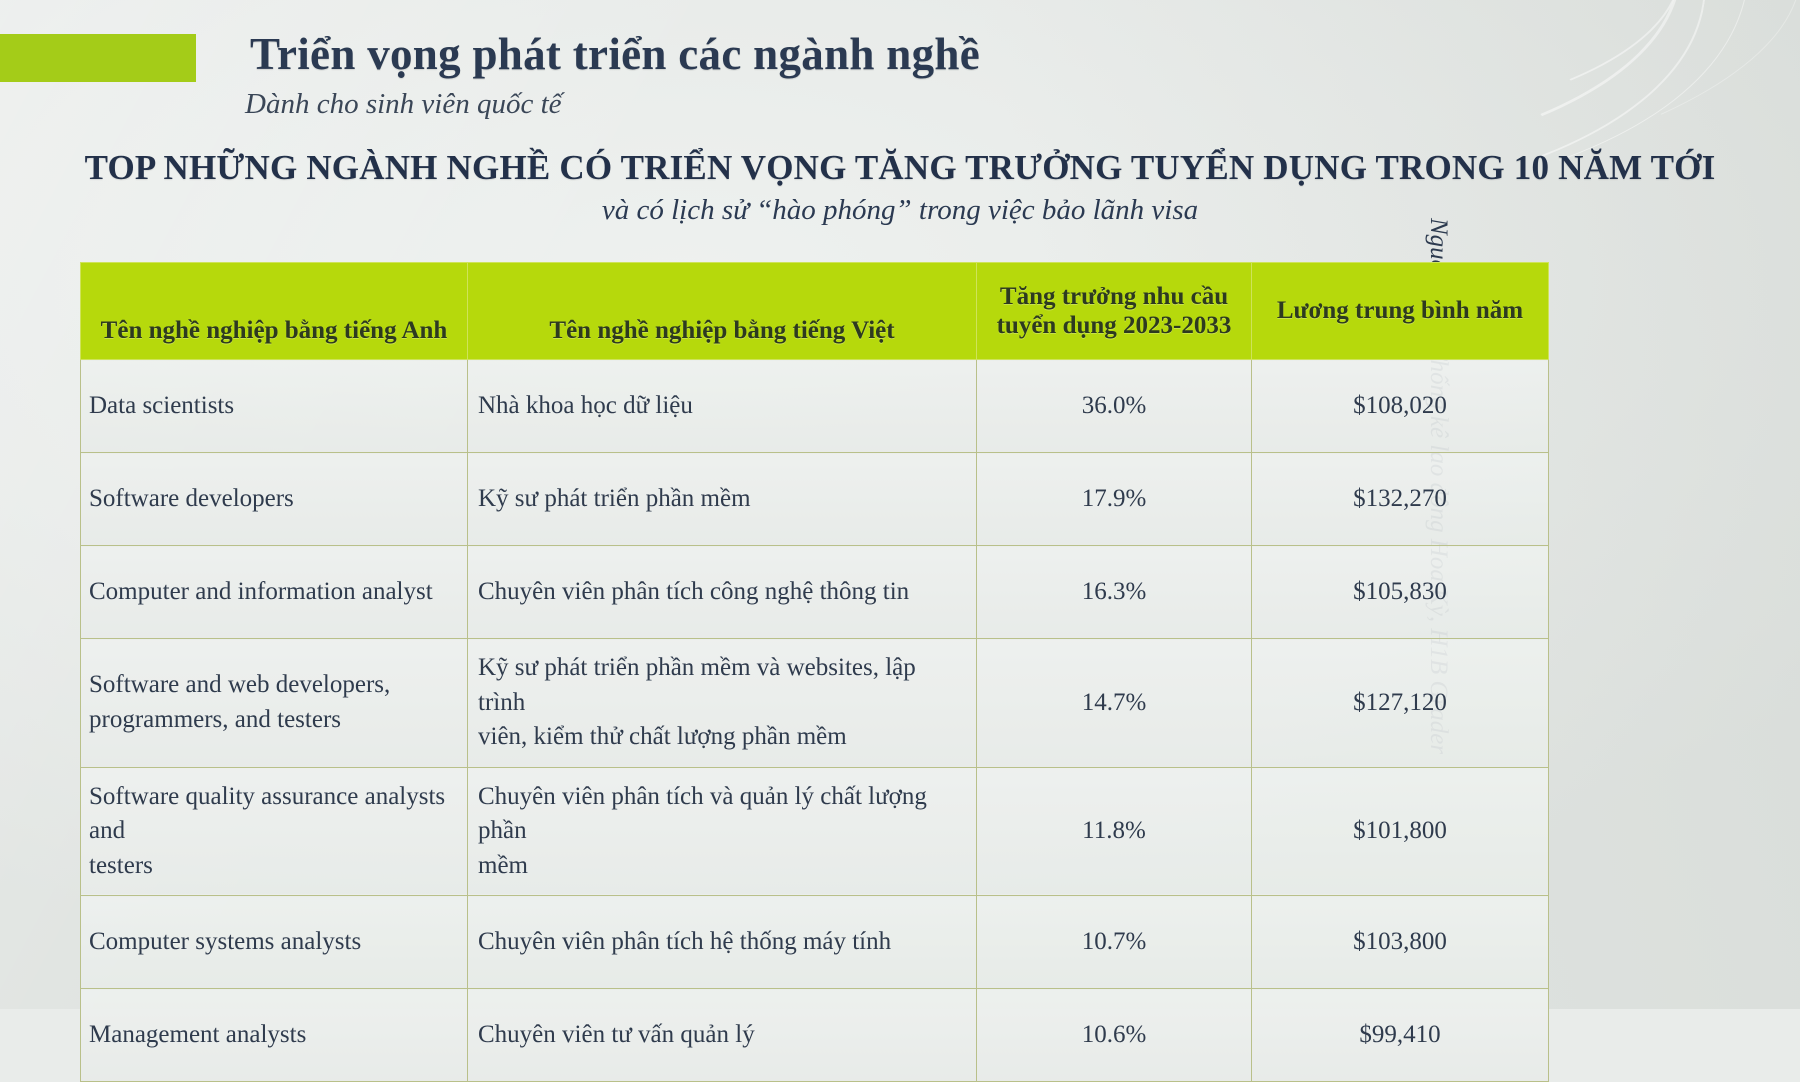 The height and width of the screenshot is (1082, 1800). What do you see at coordinates (722, 406) in the screenshot?
I see `cell-vietnamese-title: Nhà khoa học dữ liệu` at bounding box center [722, 406].